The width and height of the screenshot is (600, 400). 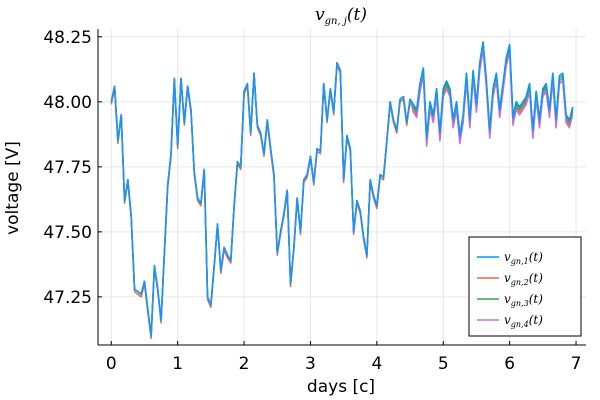 What do you see at coordinates (341, 387) in the screenshot?
I see `x-axis-label: days [c]` at bounding box center [341, 387].